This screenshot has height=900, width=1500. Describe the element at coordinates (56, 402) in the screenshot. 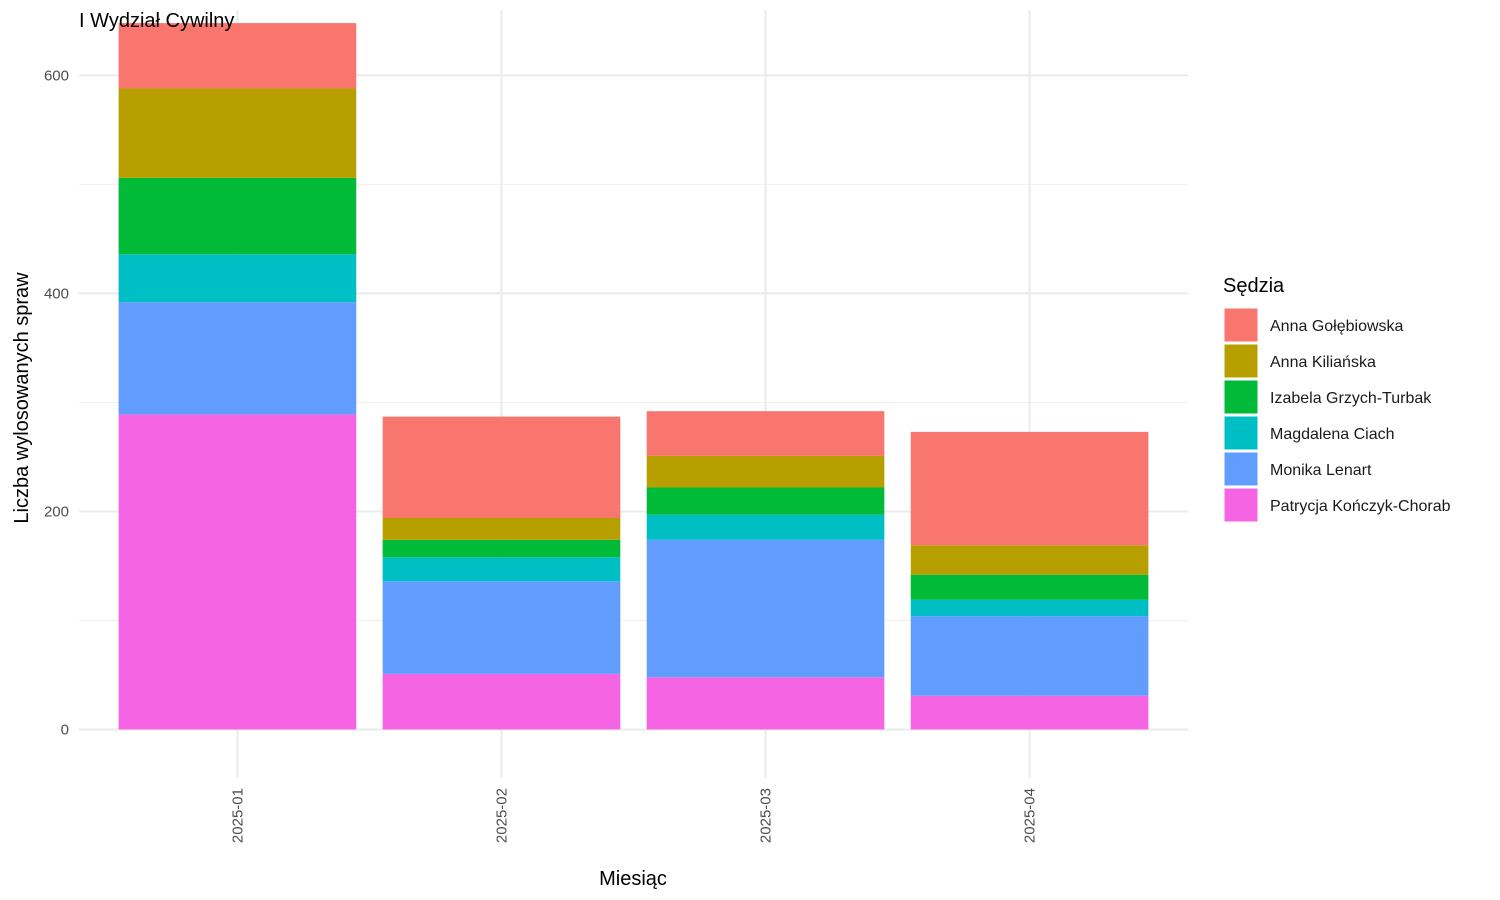

I see `y-tick-labels: 0 200 400 600` at that location.